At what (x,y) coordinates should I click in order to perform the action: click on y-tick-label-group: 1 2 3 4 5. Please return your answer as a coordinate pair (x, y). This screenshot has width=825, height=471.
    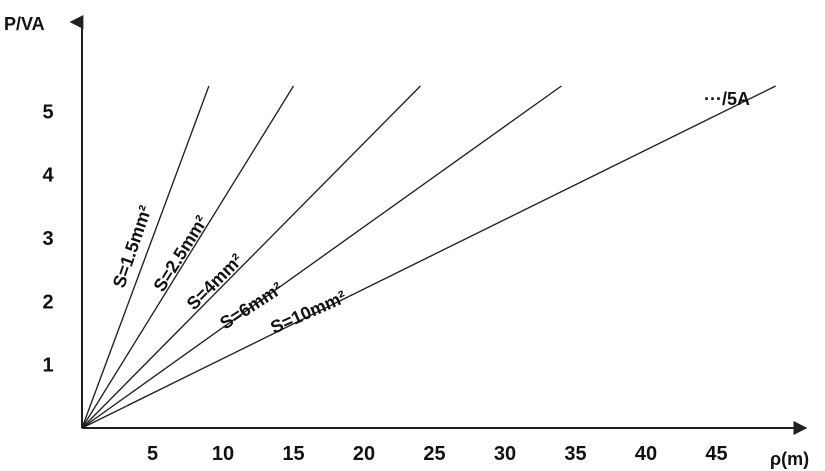
    Looking at the image, I should click on (48, 238).